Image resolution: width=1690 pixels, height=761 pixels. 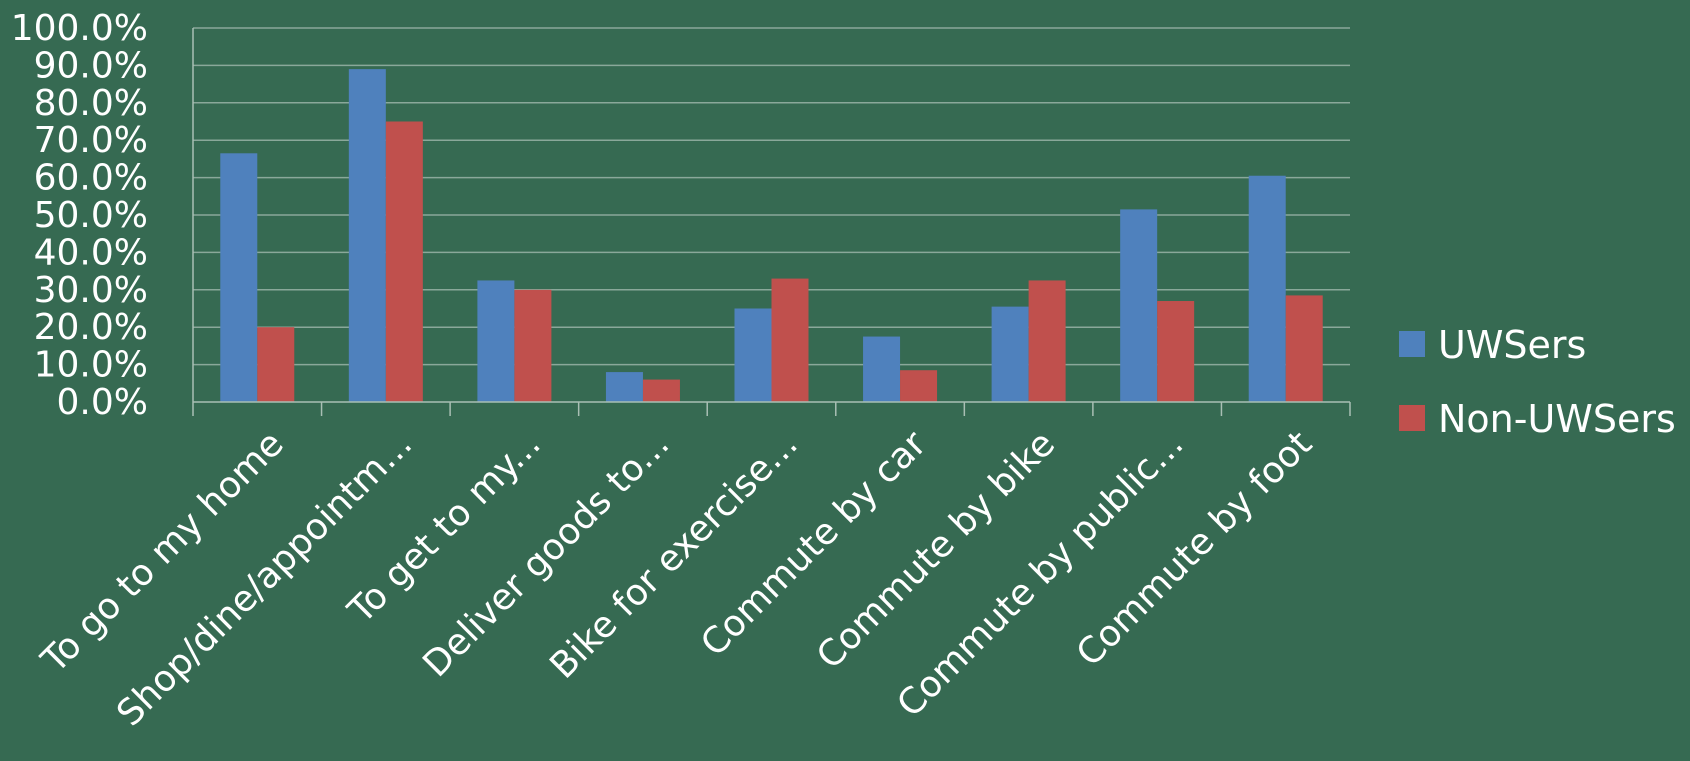 What do you see at coordinates (91, 65) in the screenshot?
I see `y-tick-label: 90.0%` at bounding box center [91, 65].